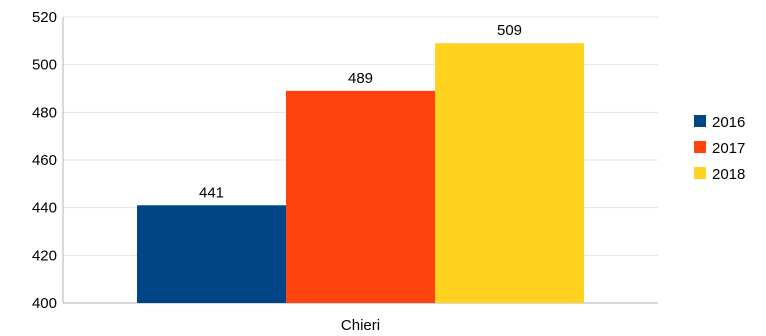 The image size is (766, 336). I want to click on bar-2017, so click(360, 196).